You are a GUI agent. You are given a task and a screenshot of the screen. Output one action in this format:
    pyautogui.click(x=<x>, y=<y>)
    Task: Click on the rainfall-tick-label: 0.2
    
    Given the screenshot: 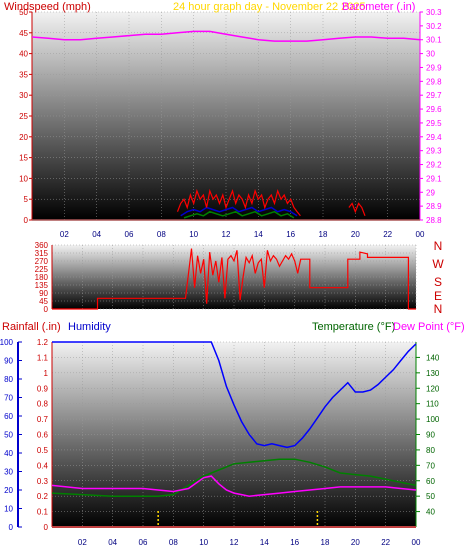 What is the action you would take?
    pyautogui.click(x=43, y=496)
    